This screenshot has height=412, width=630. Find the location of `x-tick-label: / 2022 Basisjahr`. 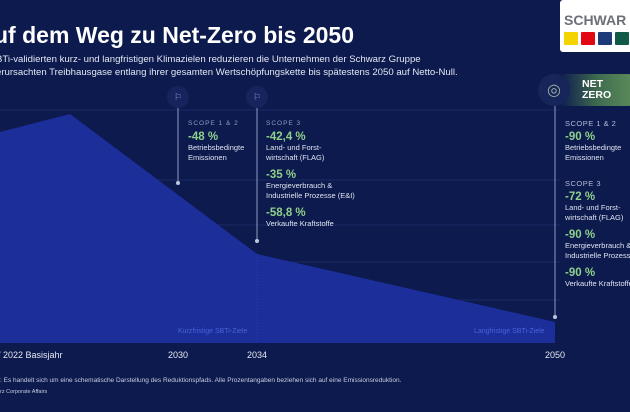

x-tick-label: / 2022 Basisjahr is located at coordinates (31, 355).